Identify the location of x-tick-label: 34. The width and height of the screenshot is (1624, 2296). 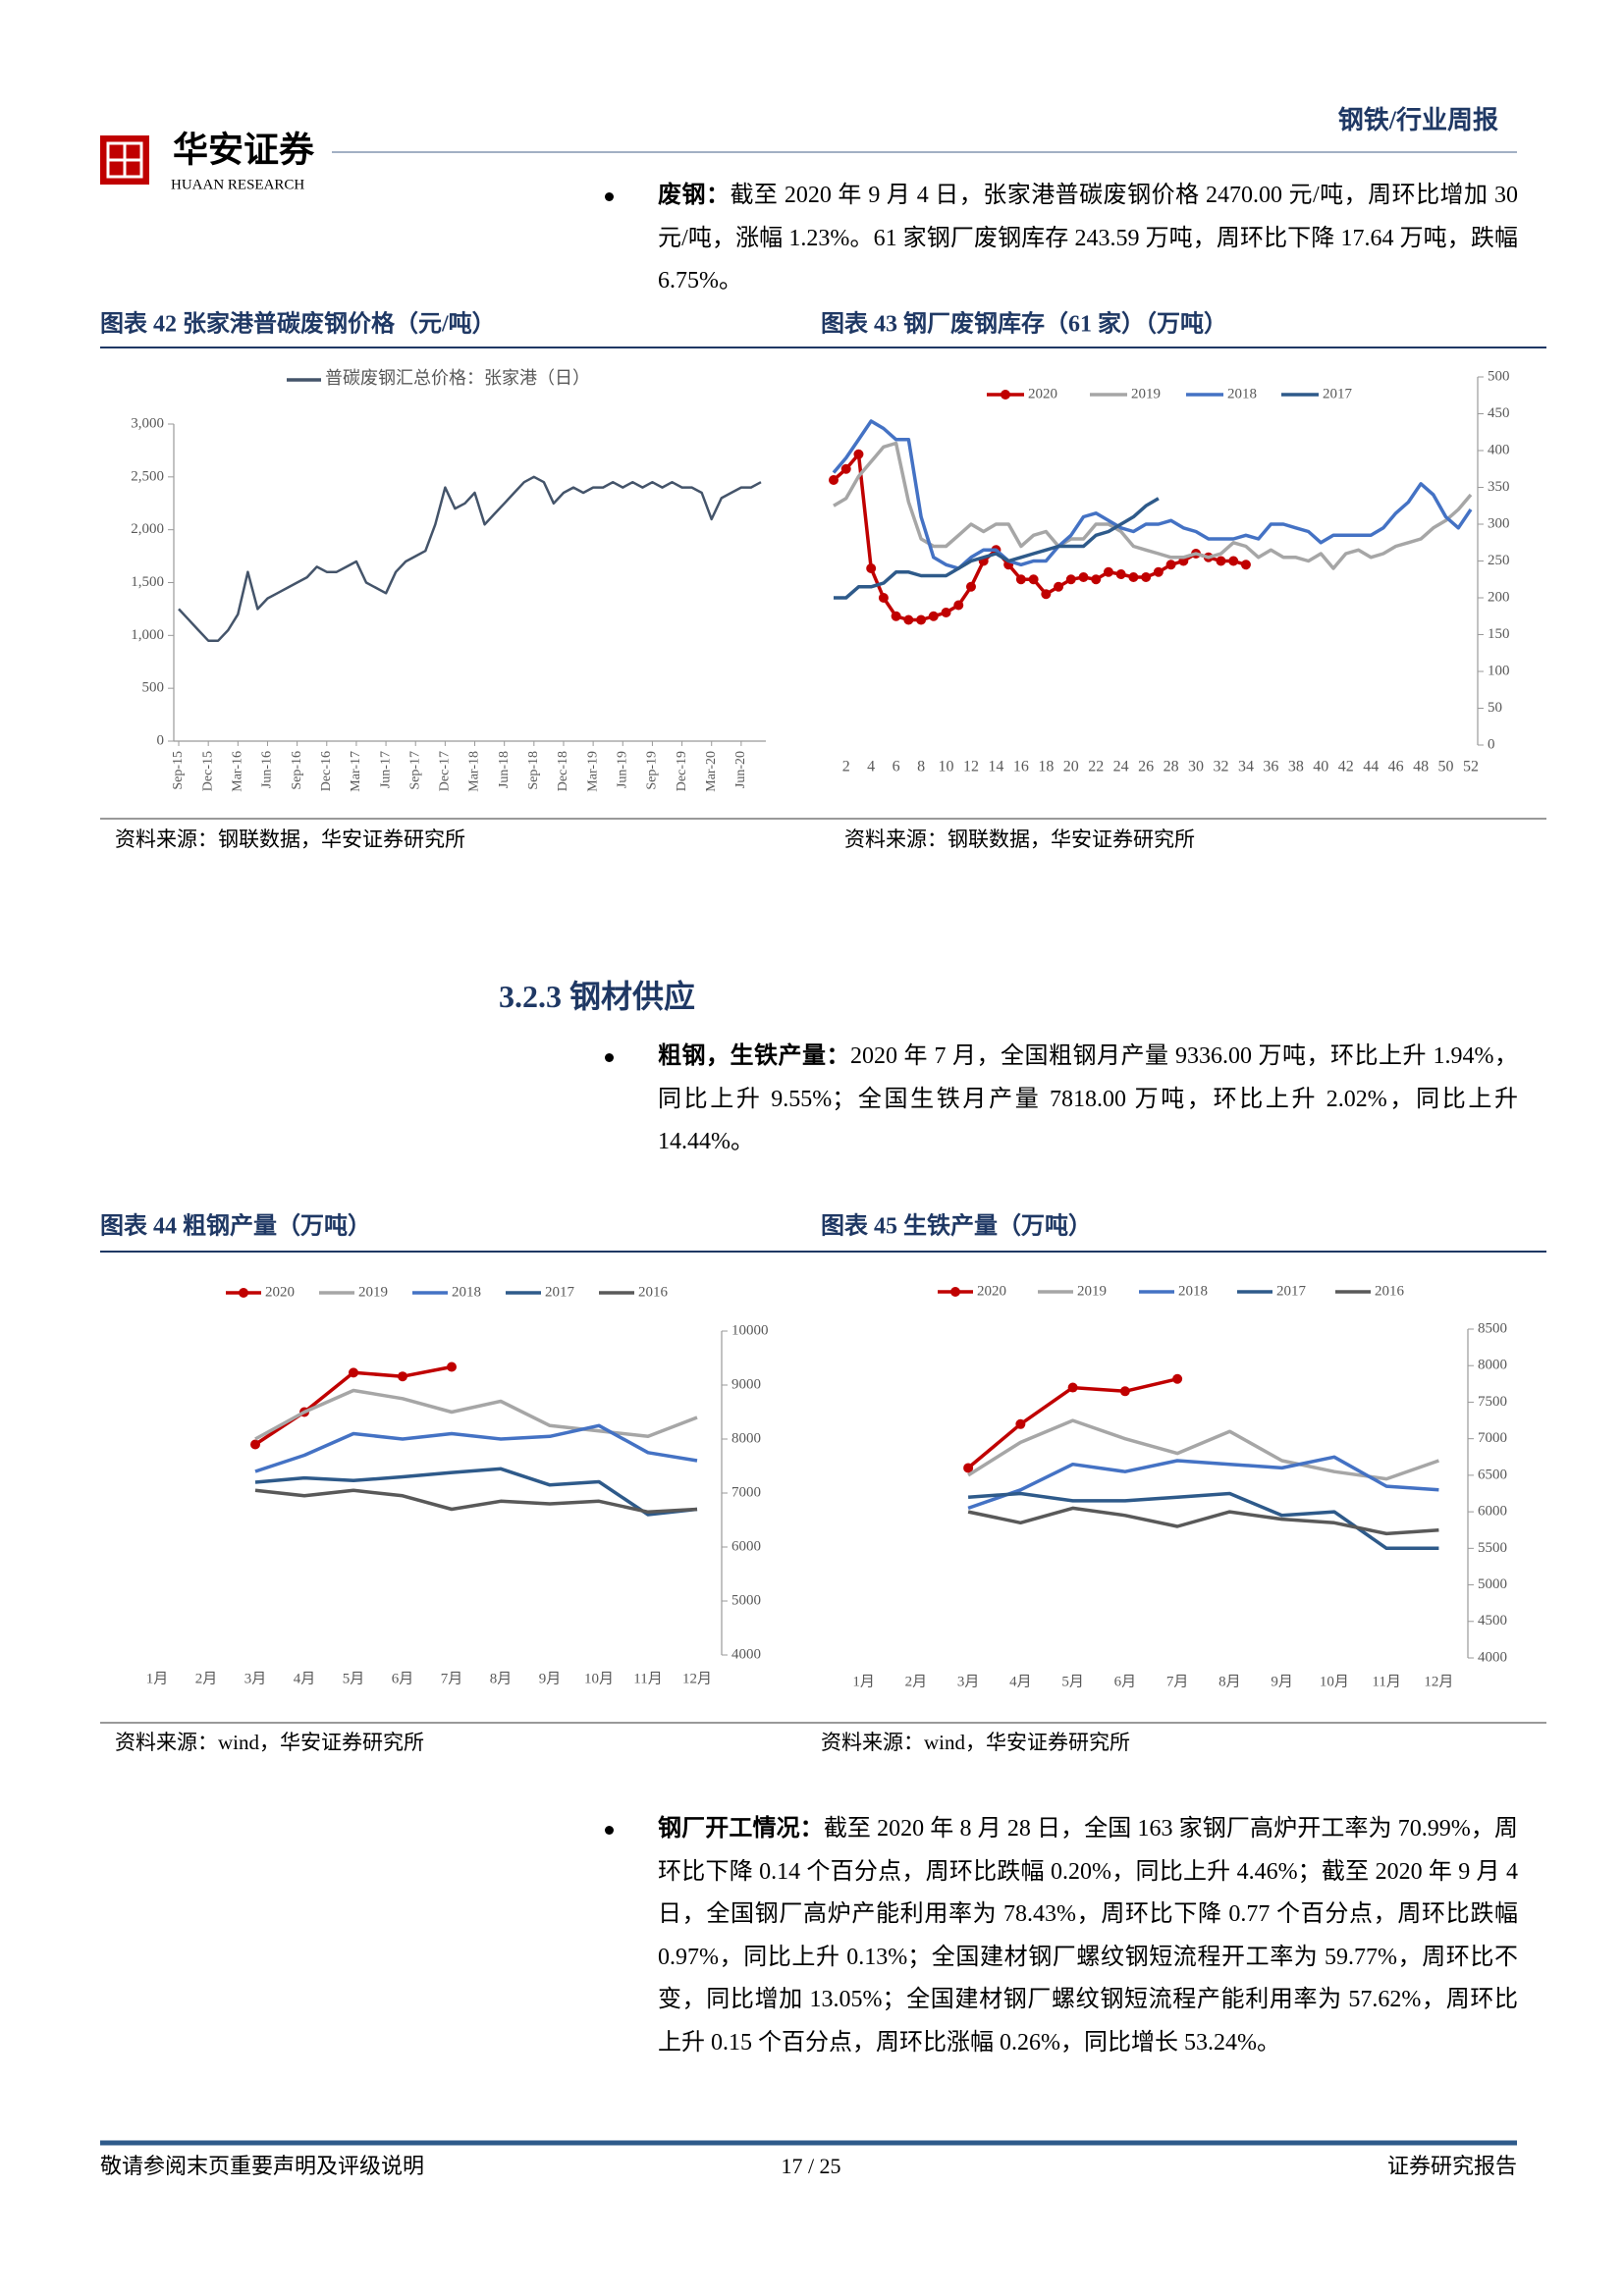
(1246, 767).